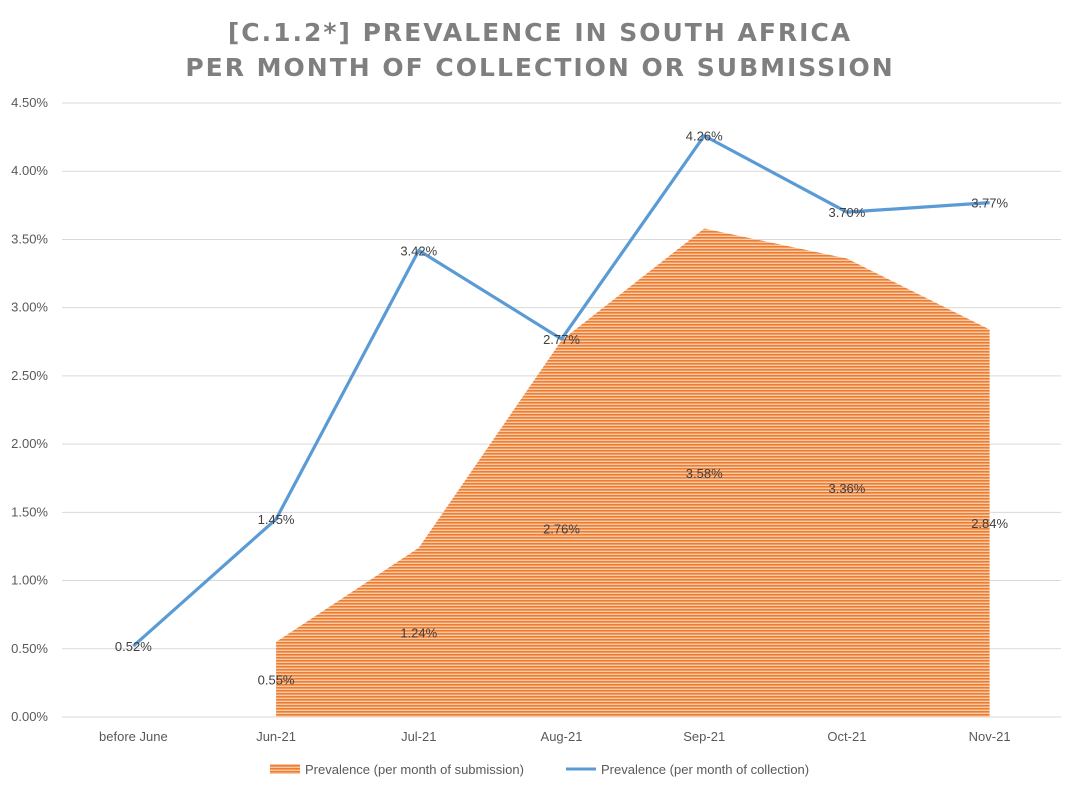 The image size is (1080, 793). I want to click on y-tick-label: 2.00%, so click(29, 443).